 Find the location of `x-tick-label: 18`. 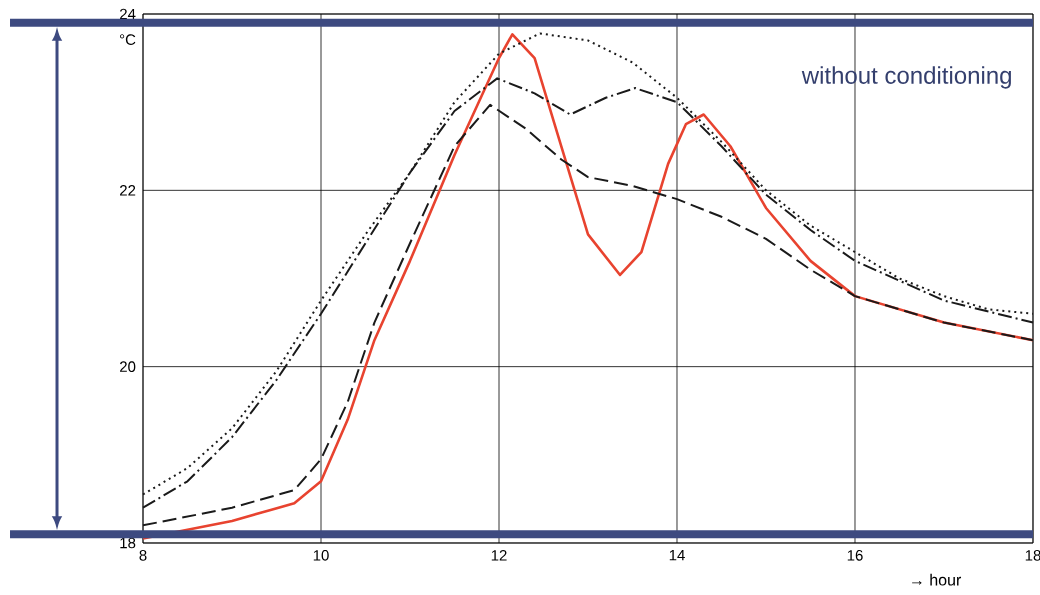

x-tick-label: 18 is located at coordinates (1032, 555).